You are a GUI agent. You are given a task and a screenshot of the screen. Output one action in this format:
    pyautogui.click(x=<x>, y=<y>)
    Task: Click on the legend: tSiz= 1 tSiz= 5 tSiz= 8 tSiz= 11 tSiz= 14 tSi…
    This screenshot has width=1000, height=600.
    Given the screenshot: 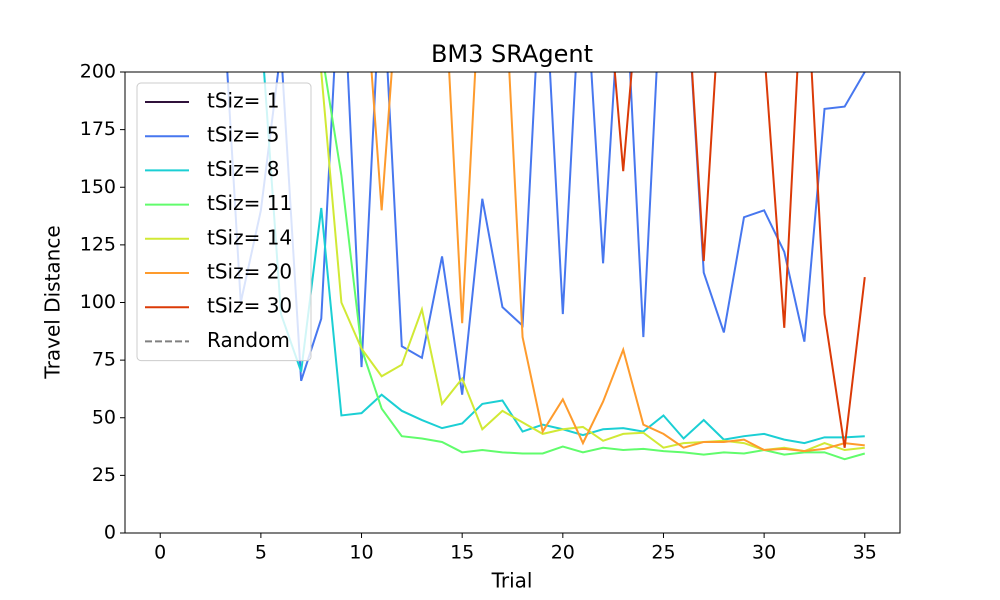 What is the action you would take?
    pyautogui.click(x=224, y=222)
    